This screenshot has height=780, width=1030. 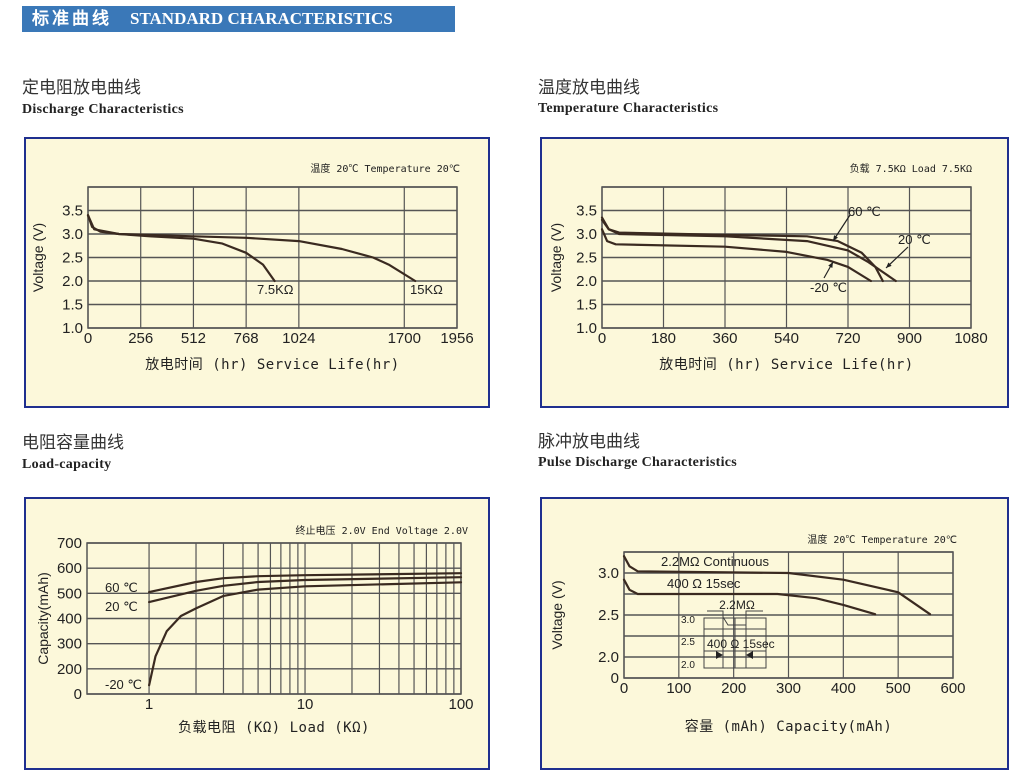 What do you see at coordinates (81, 87) in the screenshot?
I see `section-title-cn-discharge: 定电阻放电曲线` at bounding box center [81, 87].